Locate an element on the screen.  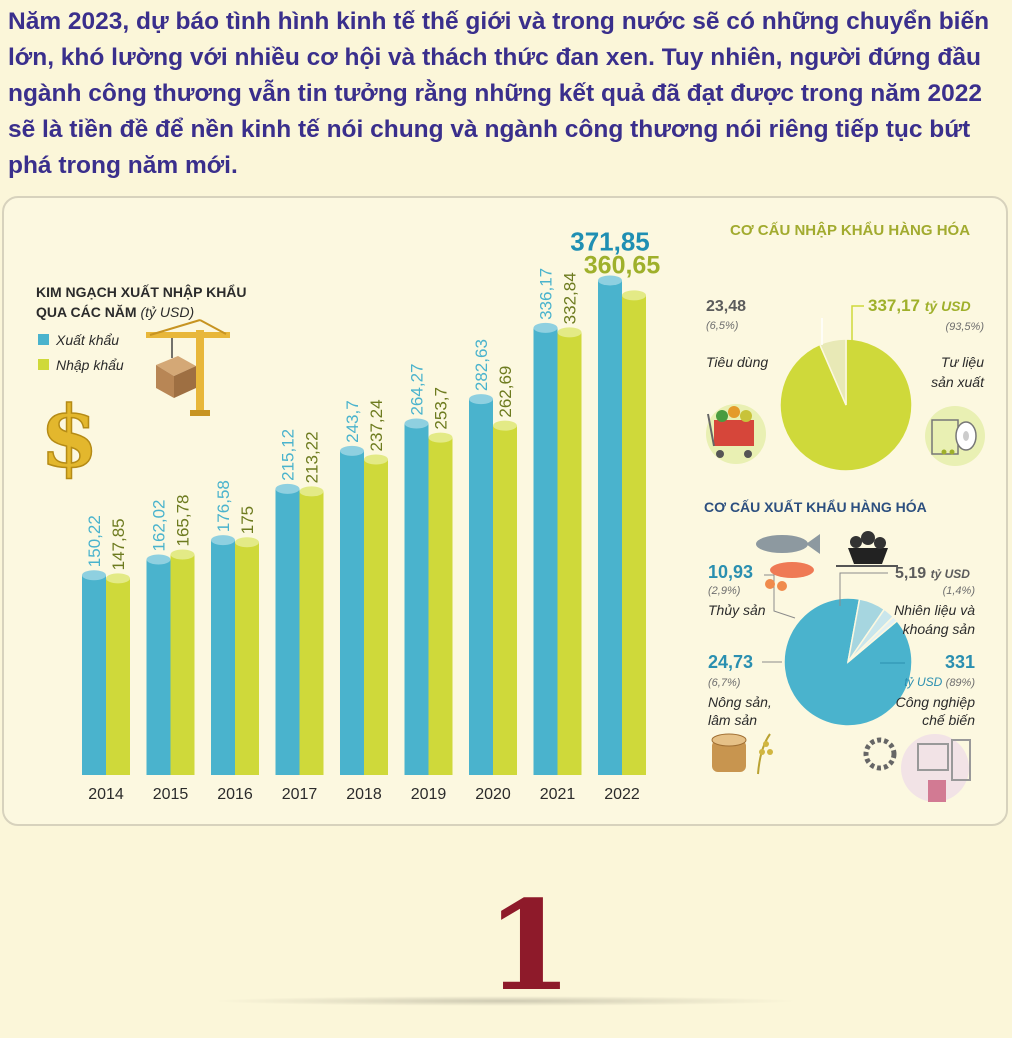
bar-value-label-import-2018: 237,24 is located at coordinates (376, 425).